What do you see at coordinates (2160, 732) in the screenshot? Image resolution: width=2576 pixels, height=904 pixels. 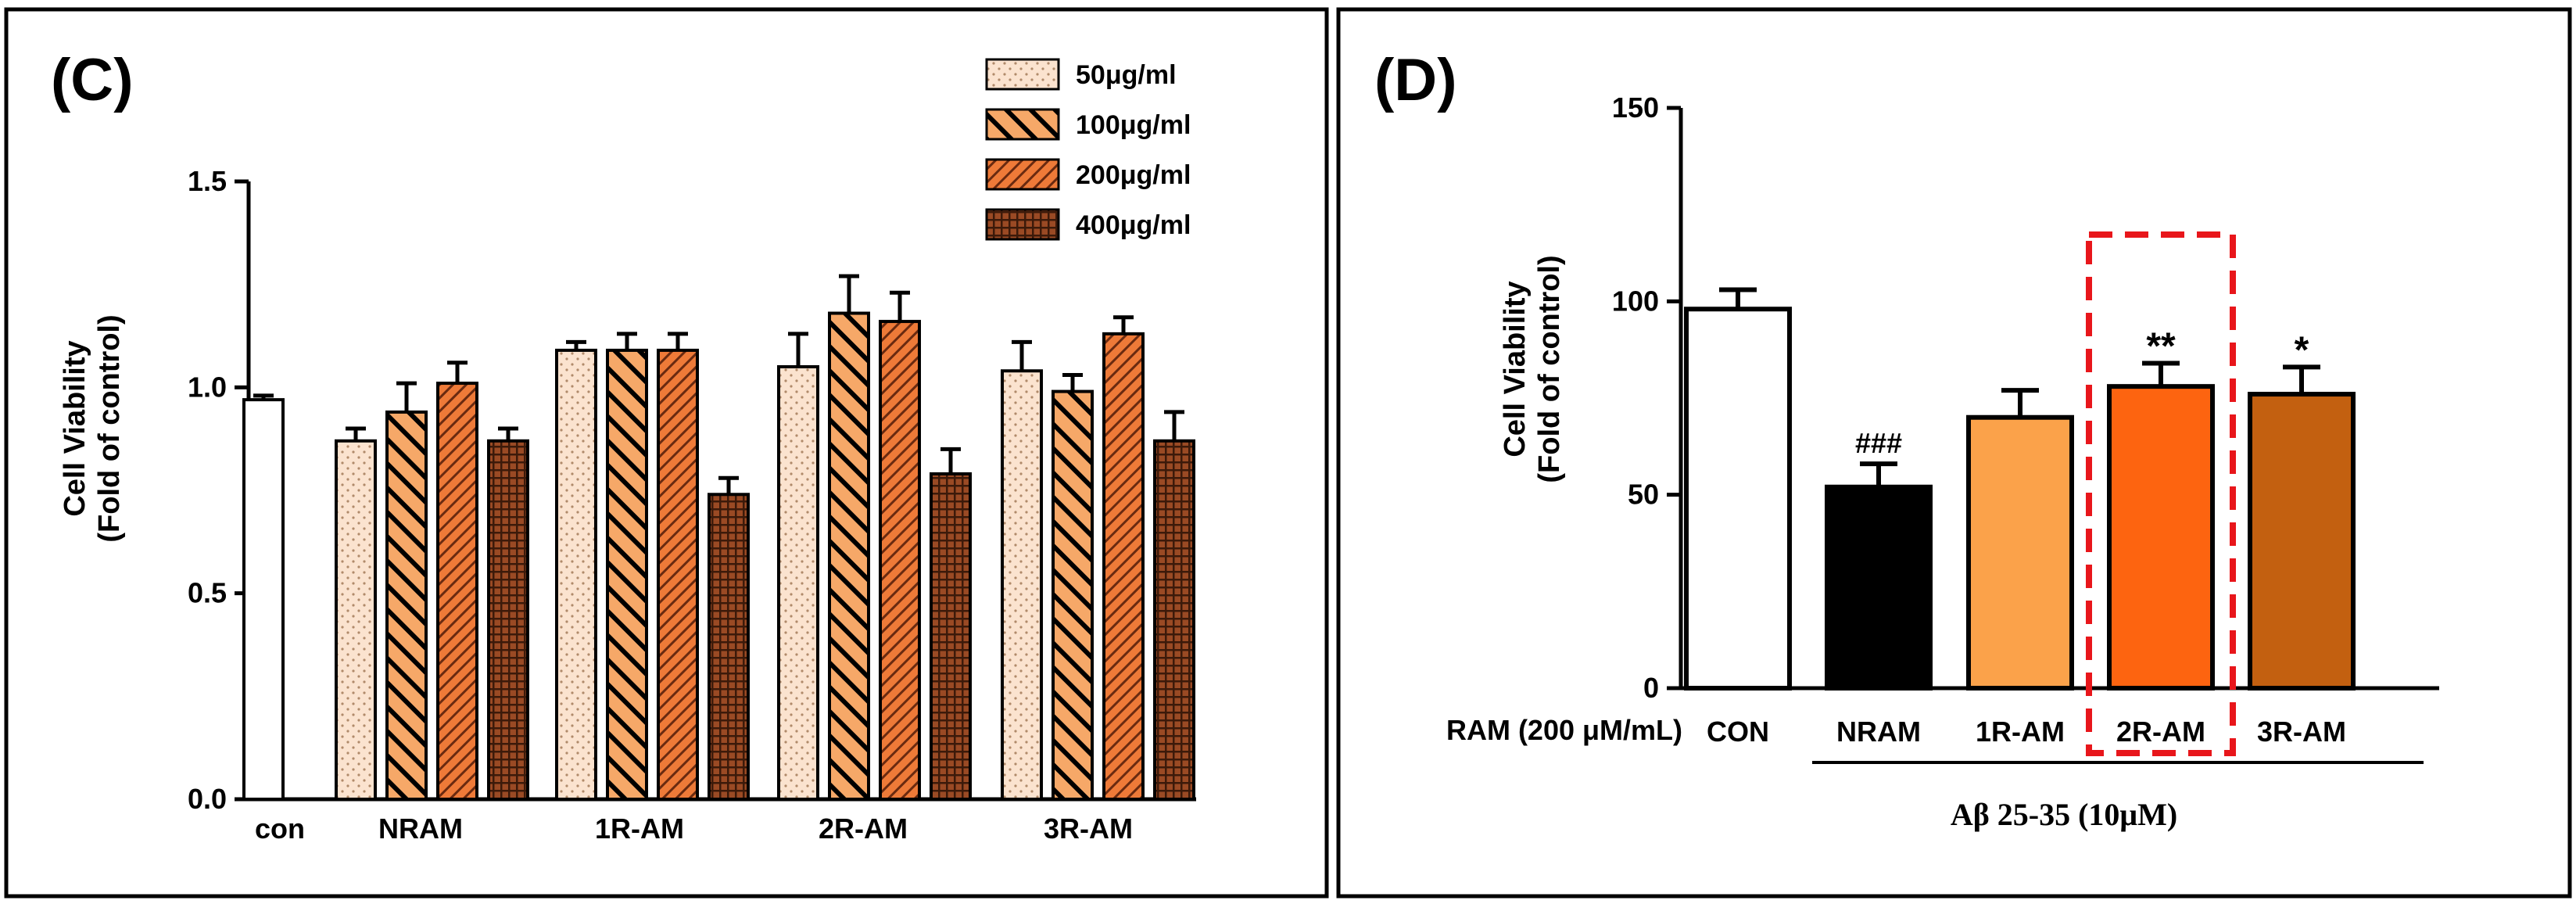 I see `panel-d-category-label: 2R-AM` at bounding box center [2160, 732].